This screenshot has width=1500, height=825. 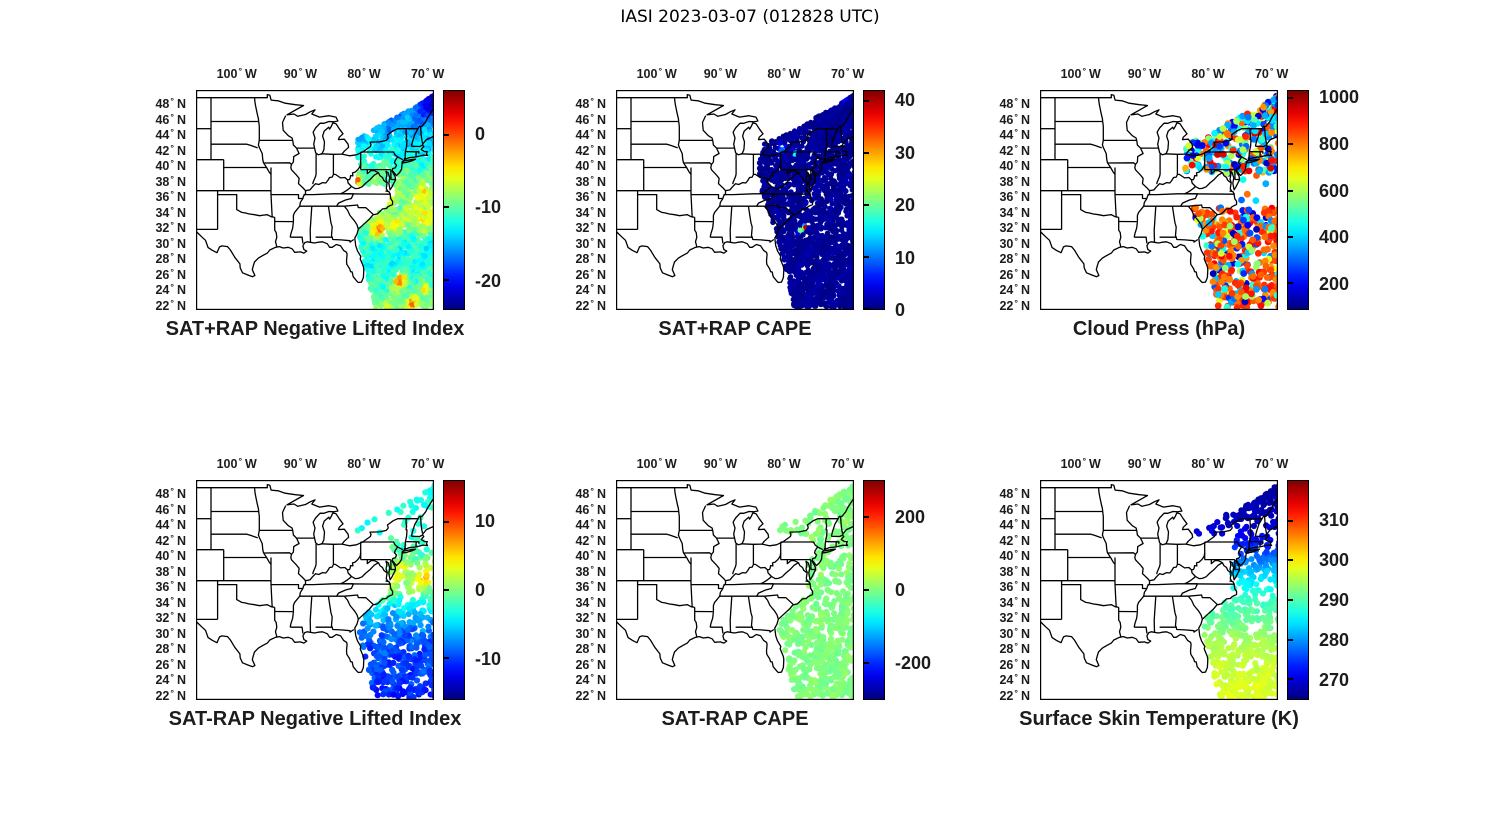 I want to click on map-plot-cloud-press, so click(x=1159, y=200).